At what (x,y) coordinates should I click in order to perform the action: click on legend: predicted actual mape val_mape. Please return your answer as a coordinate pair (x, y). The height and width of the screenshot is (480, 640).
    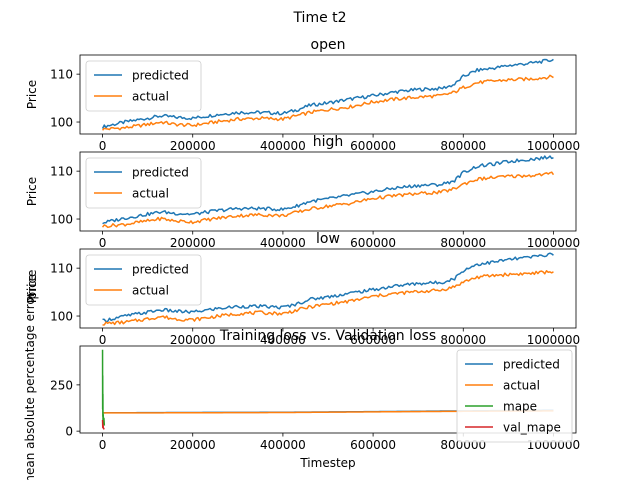
    Looking at the image, I should click on (514, 396).